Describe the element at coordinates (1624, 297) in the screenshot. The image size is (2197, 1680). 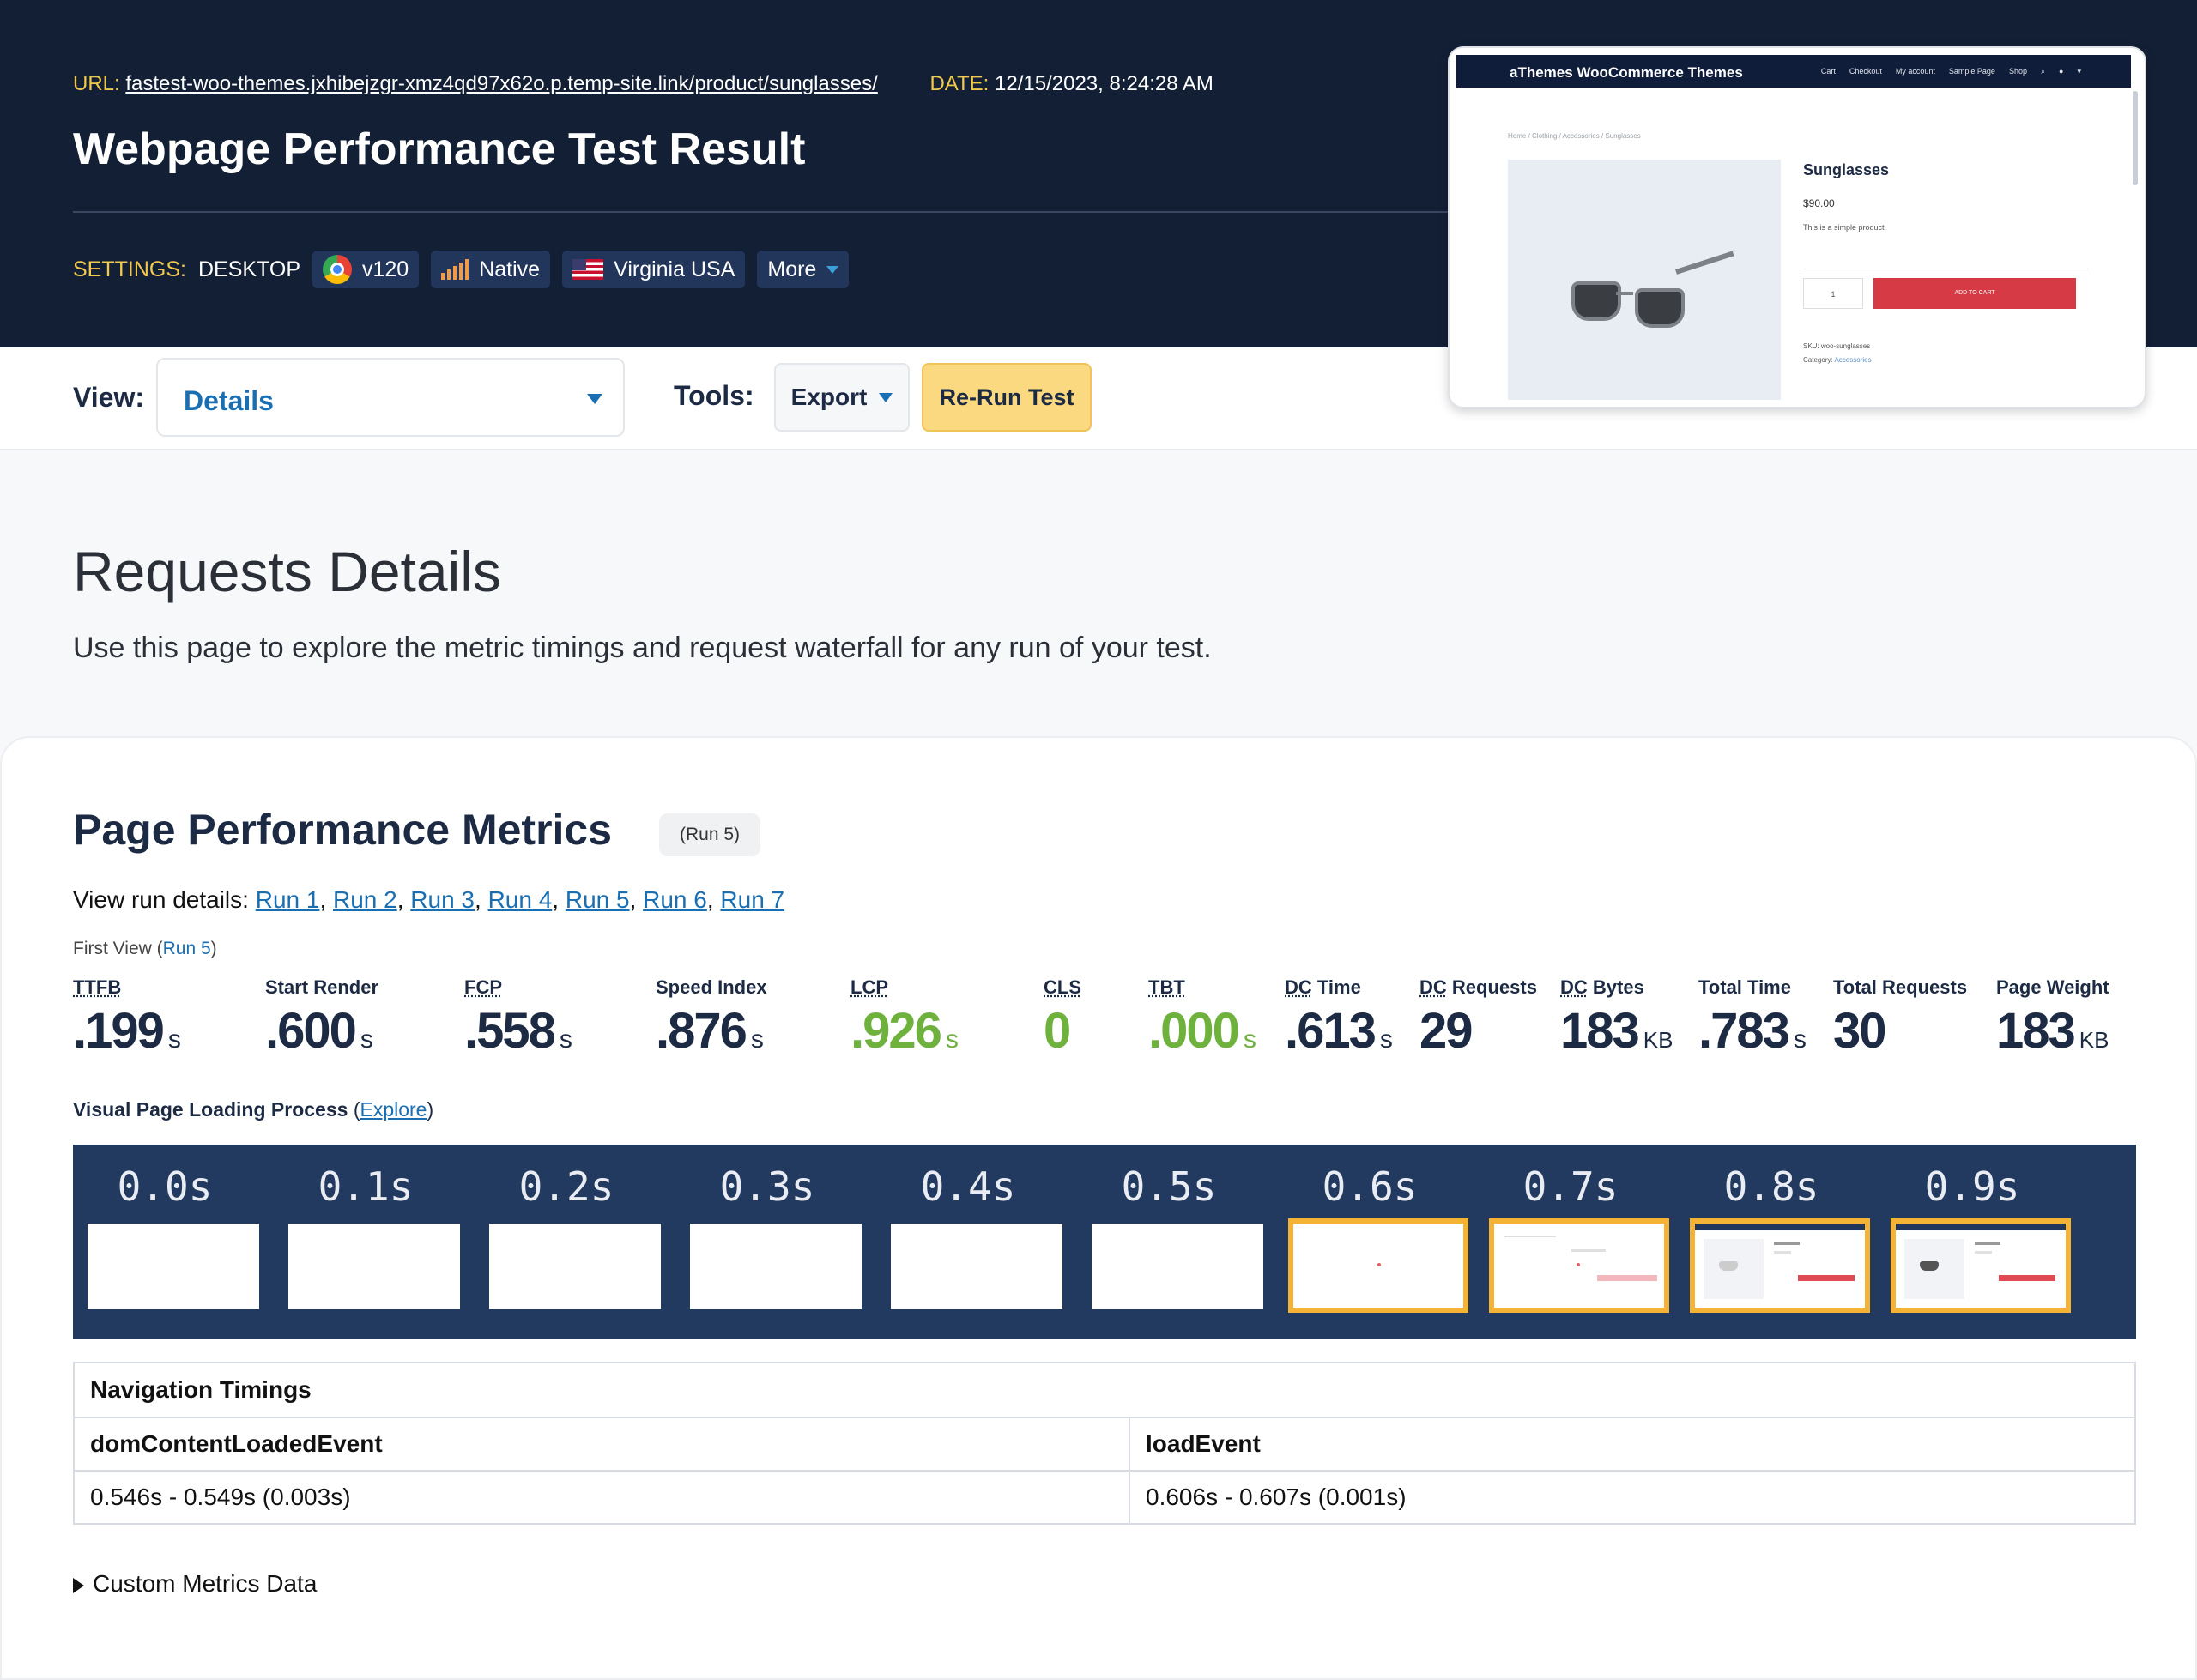
I see `sunglasses-bridge-icon` at that location.